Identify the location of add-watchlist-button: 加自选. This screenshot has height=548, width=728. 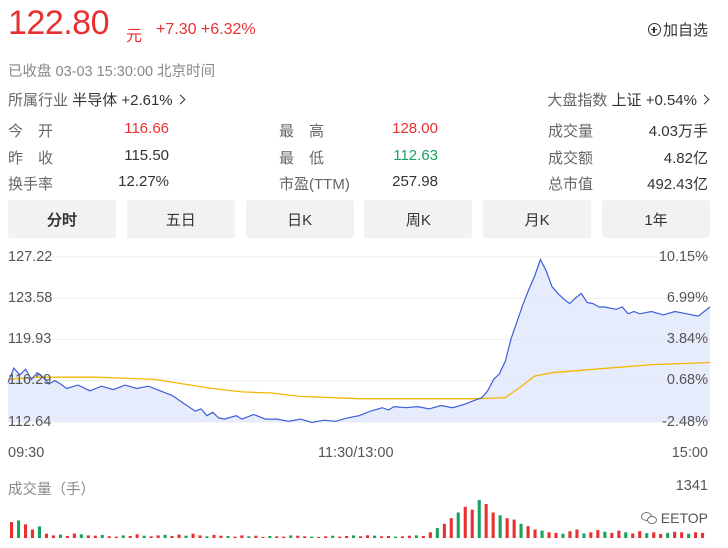
(677, 29).